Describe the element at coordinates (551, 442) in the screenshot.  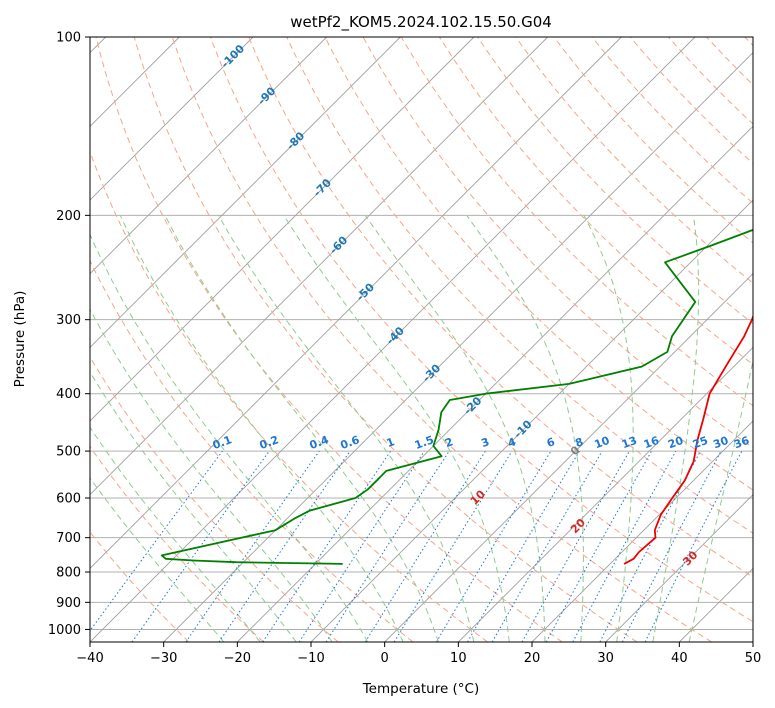
I see `mixing-ratio-label: 6` at that location.